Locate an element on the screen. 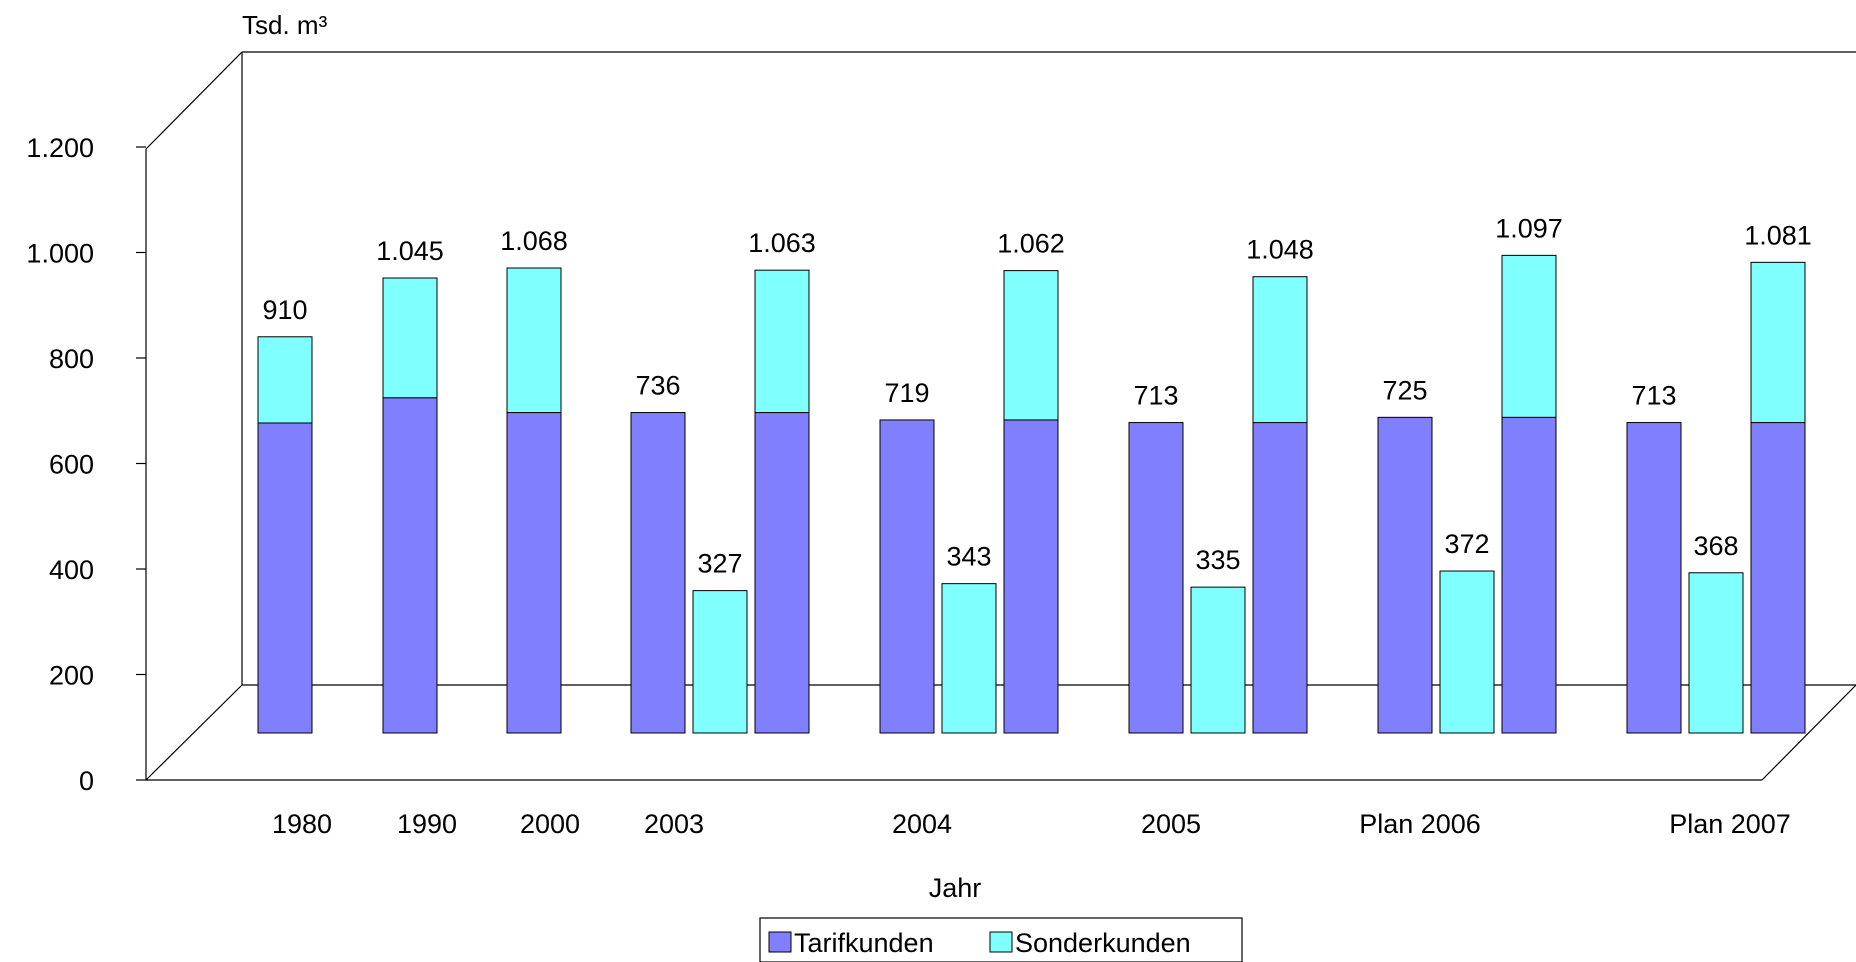 This screenshot has height=962, width=1856. x-tick-label: Plan 2007 is located at coordinates (1730, 824).